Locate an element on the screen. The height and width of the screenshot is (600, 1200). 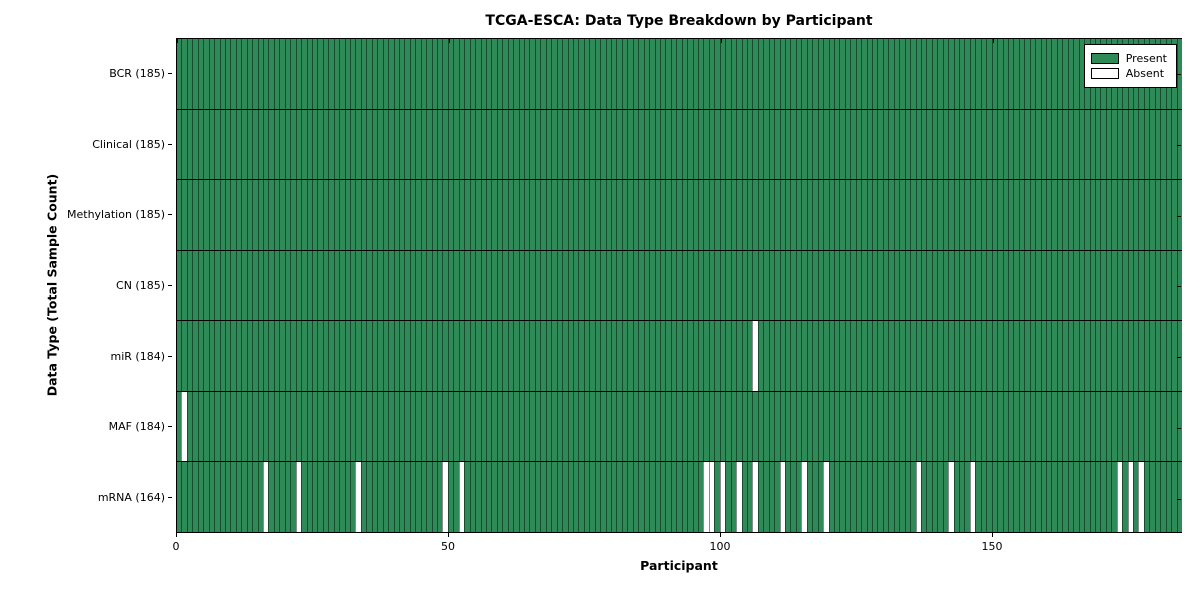
y-tick-mark is located at coordinates (170, 144).